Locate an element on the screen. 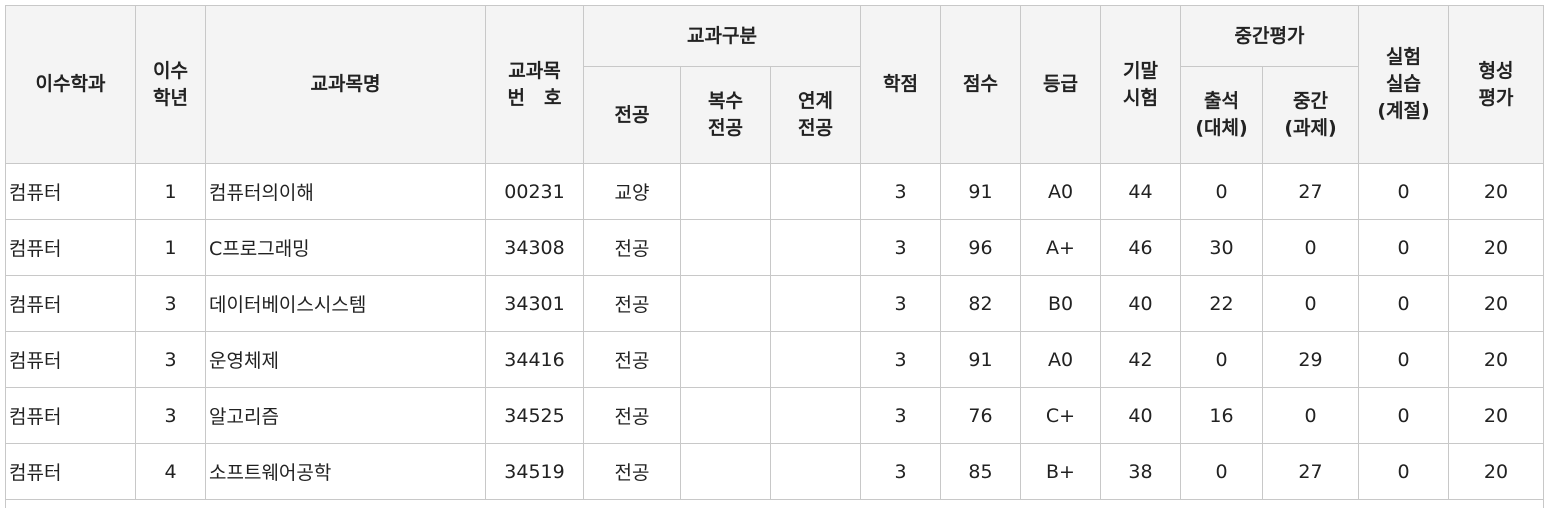  header-score: 점수 is located at coordinates (980, 84).